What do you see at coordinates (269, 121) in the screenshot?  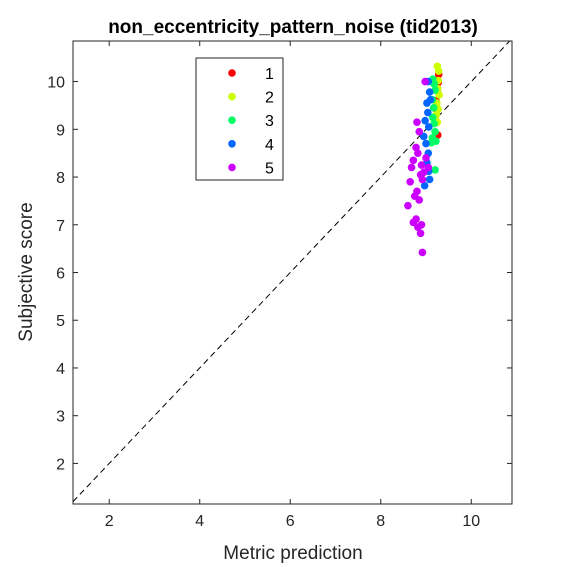 I see `legend-label-3: 3` at bounding box center [269, 121].